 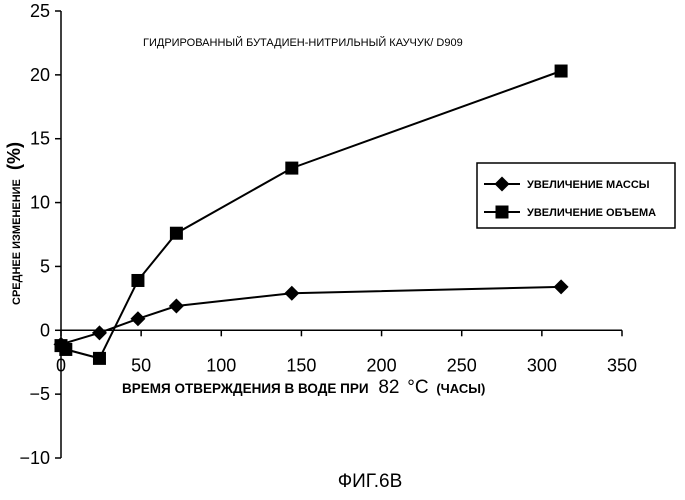 I want to click on x-tick-label: 0, so click(x=61, y=365).